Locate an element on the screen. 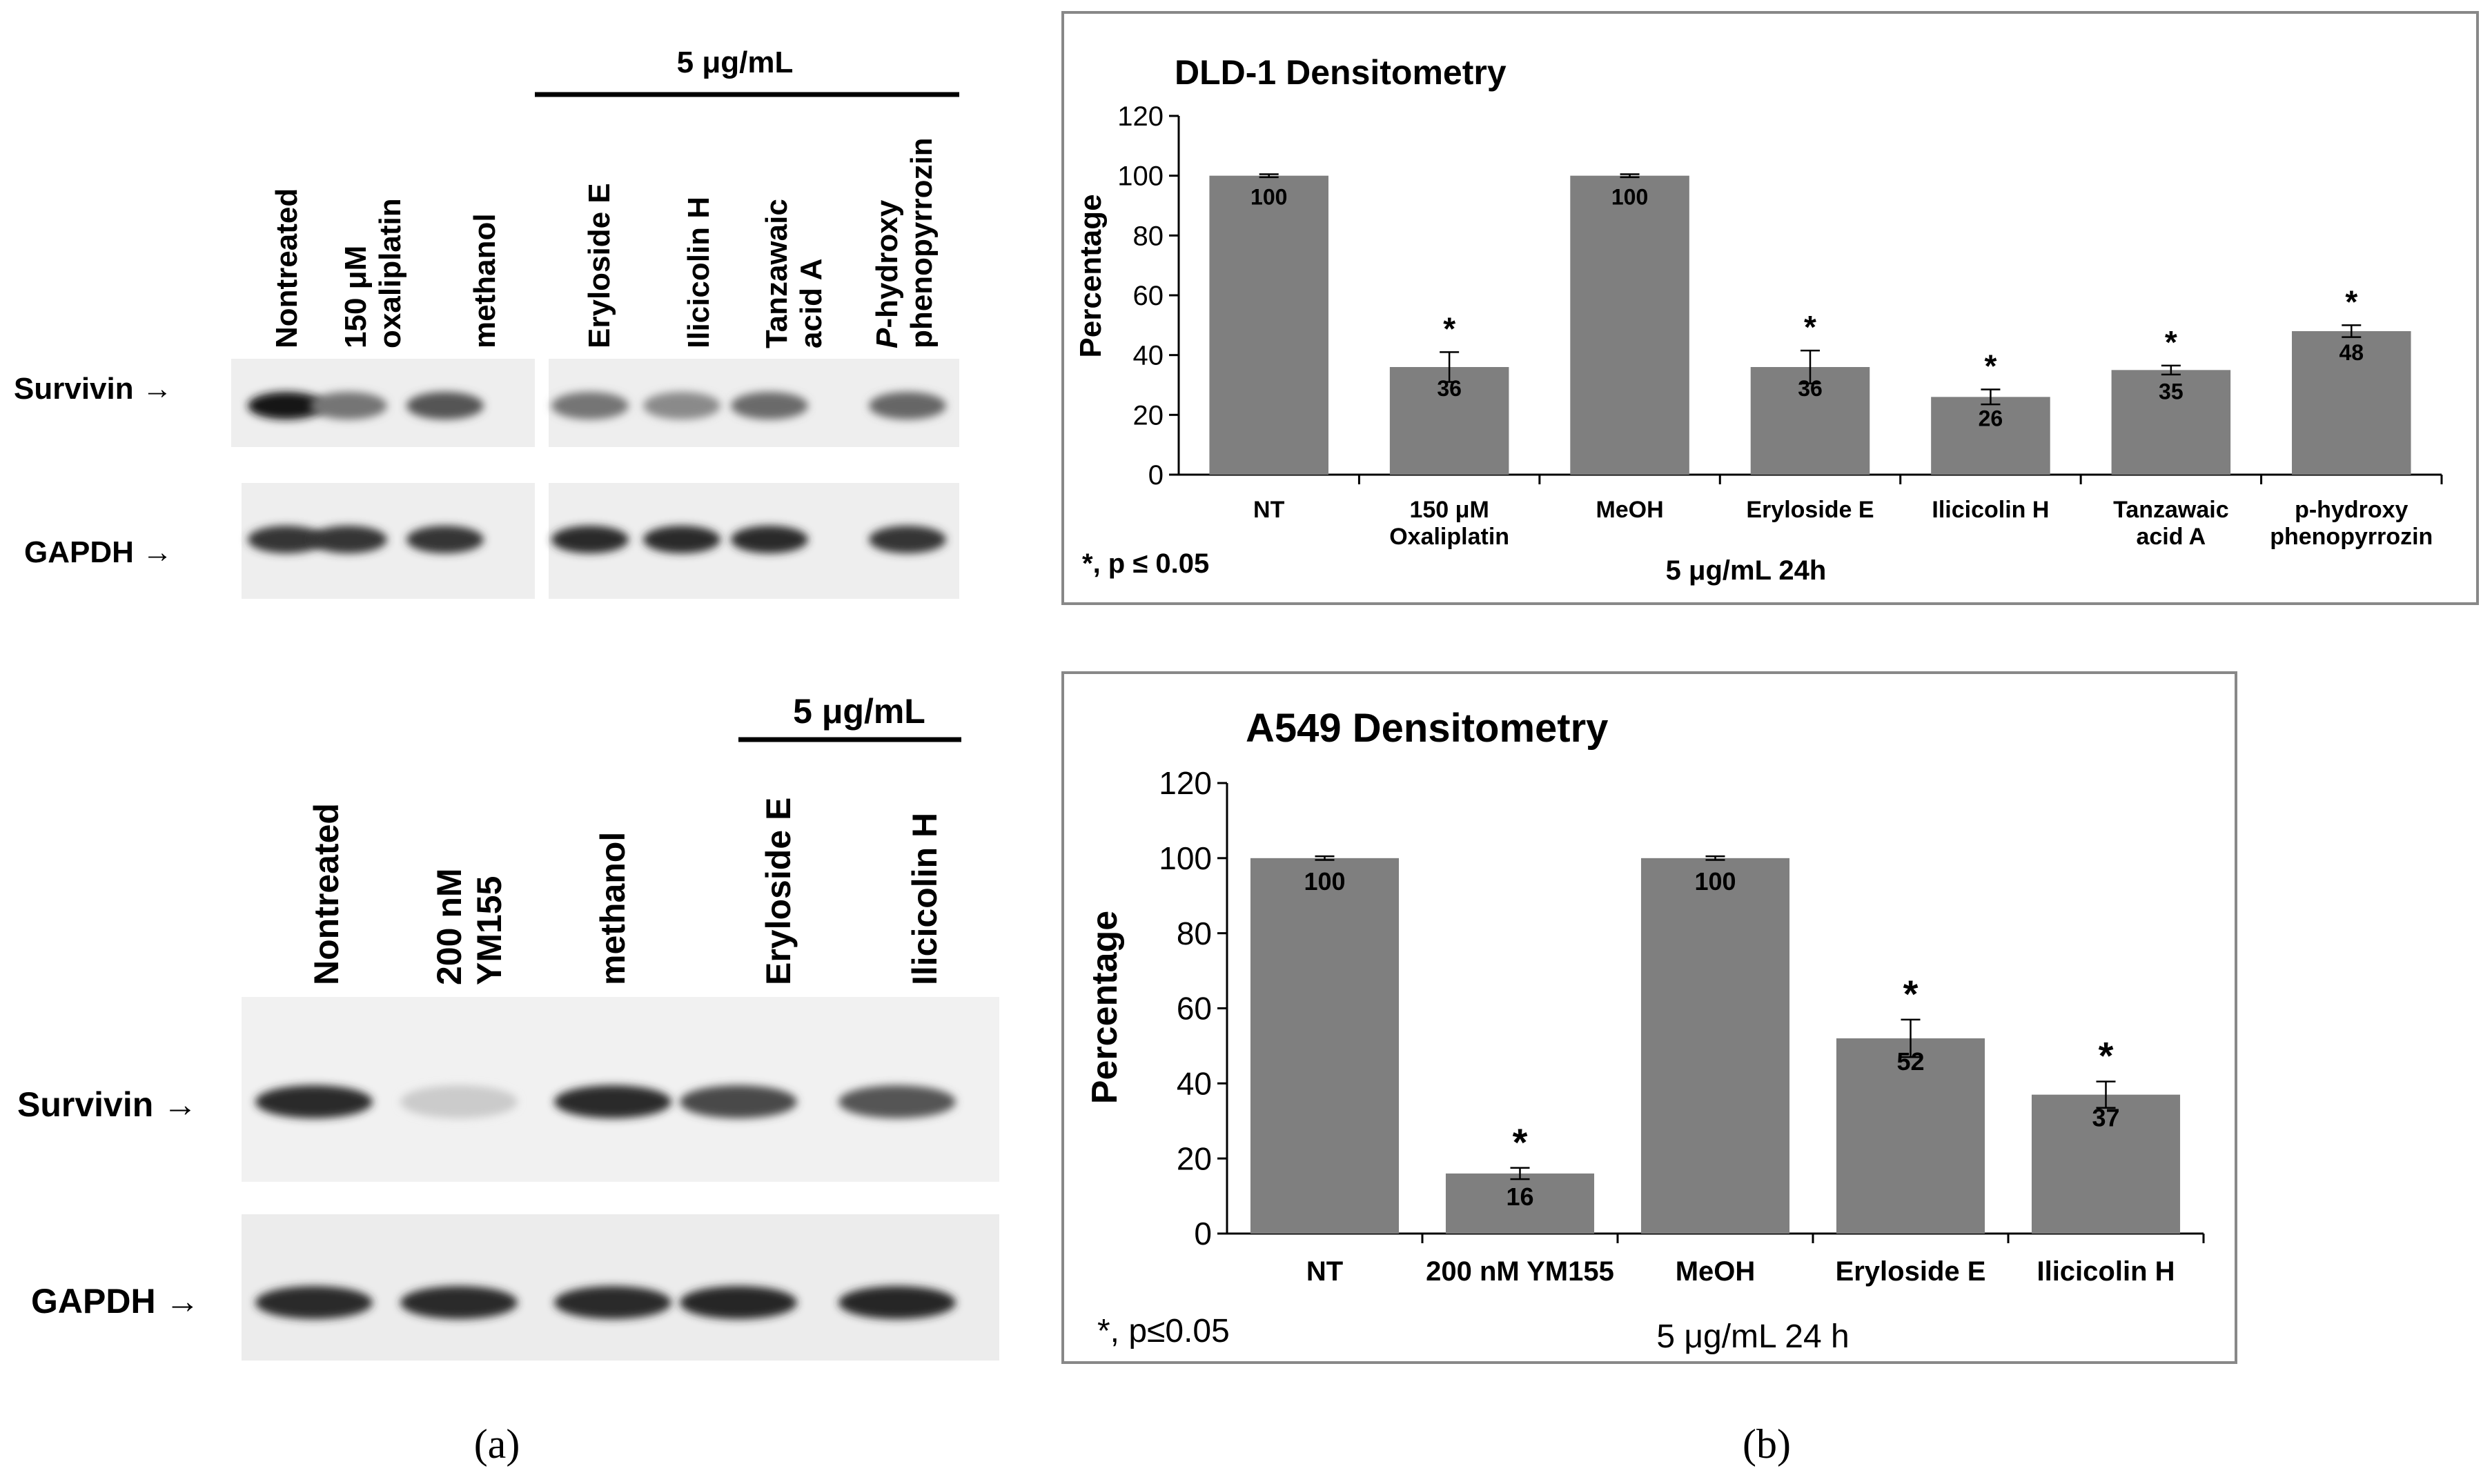 This screenshot has width=2492, height=1484. a549-lane-label-ym155: 200 nM YM155 is located at coordinates (470, 926).